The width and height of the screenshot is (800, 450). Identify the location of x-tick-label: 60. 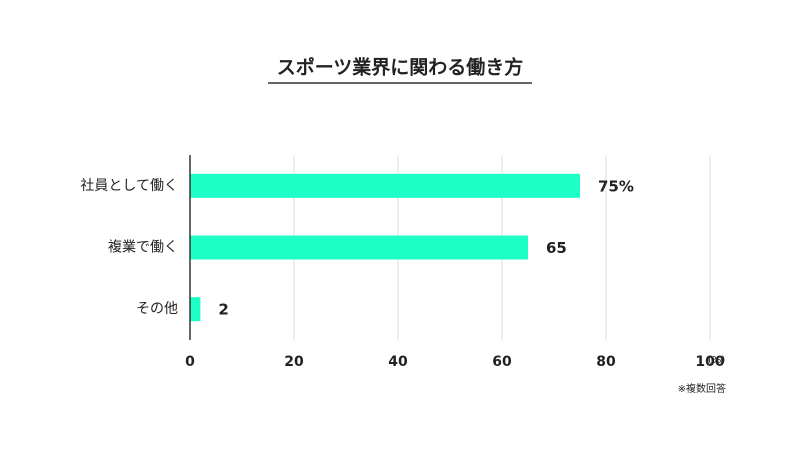
(502, 362).